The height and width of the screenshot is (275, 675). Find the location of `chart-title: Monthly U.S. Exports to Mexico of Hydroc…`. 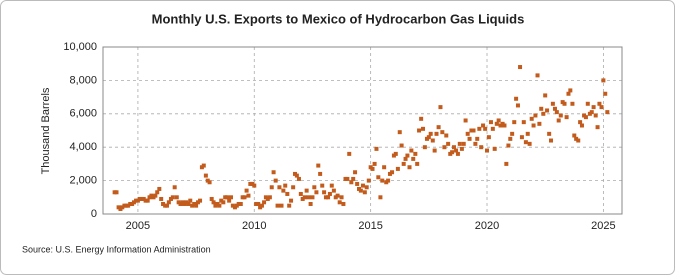

chart-title: Monthly U.S. Exports to Mexico of Hydroc… is located at coordinates (338, 18).